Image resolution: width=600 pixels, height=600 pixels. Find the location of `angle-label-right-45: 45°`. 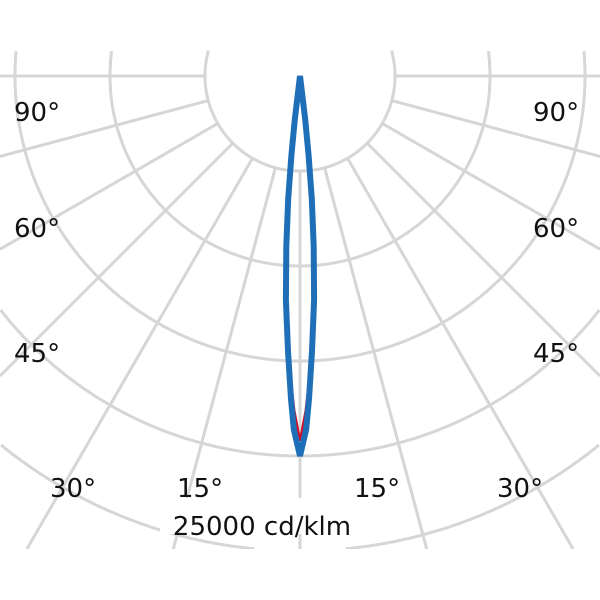

angle-label-right-45: 45° is located at coordinates (556, 354).